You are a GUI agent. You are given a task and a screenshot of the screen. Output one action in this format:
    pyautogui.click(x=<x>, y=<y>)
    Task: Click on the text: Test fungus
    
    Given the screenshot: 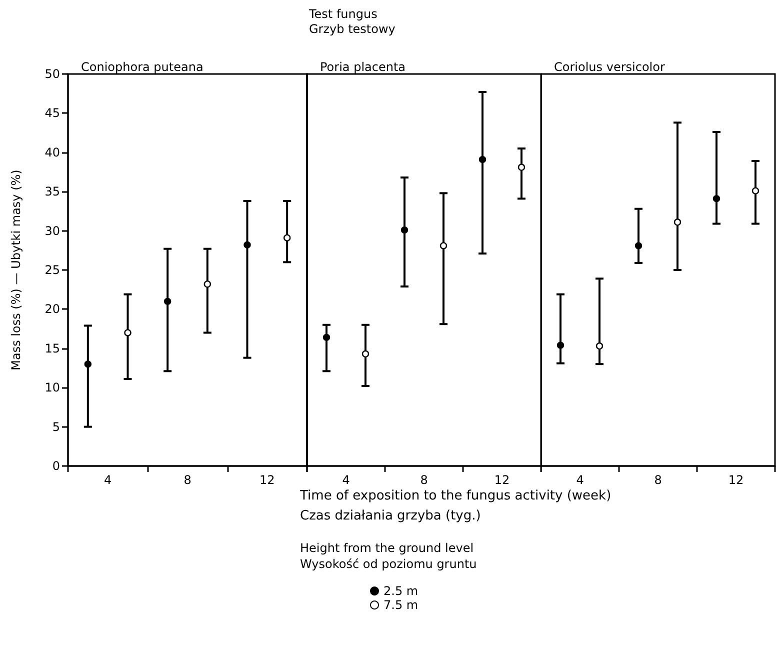 What is the action you would take?
    pyautogui.click(x=343, y=14)
    